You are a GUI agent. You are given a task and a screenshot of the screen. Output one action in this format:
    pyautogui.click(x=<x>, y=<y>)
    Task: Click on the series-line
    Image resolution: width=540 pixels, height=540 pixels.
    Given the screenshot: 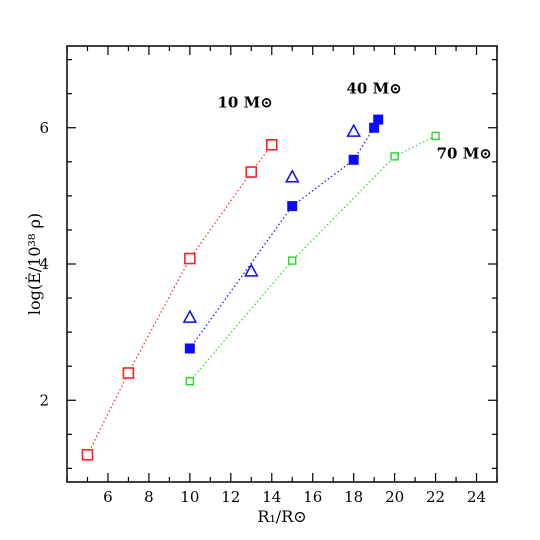 What is the action you would take?
    pyautogui.click(x=284, y=234)
    